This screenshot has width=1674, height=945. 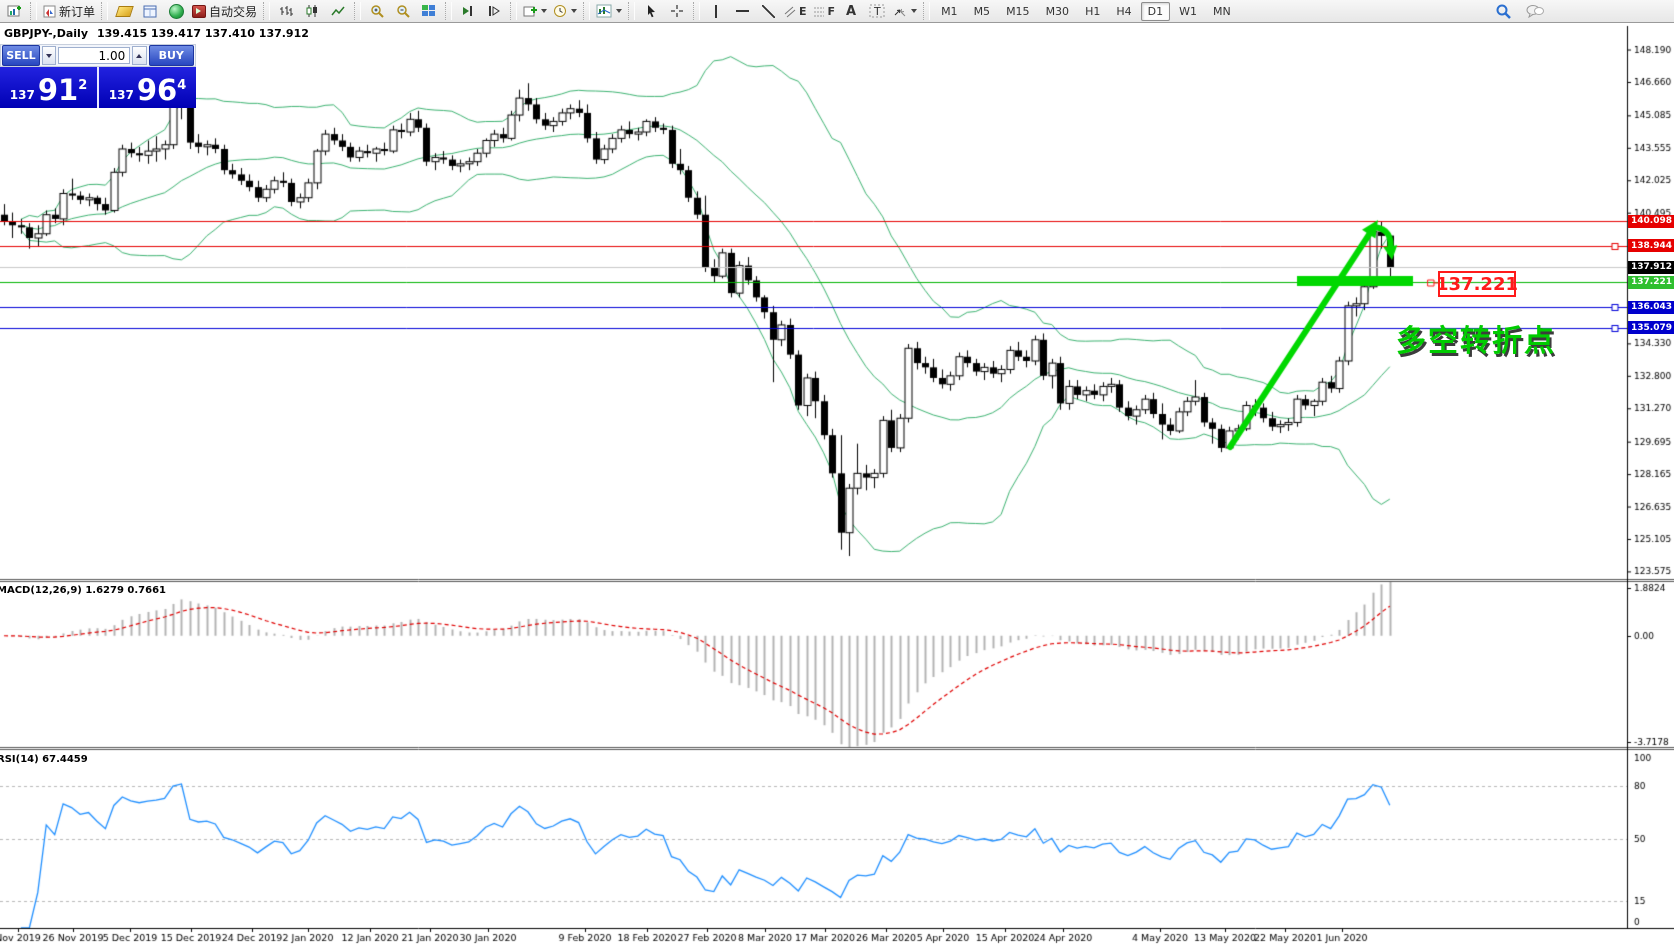 I want to click on volume-decrease-button, so click(x=49, y=55).